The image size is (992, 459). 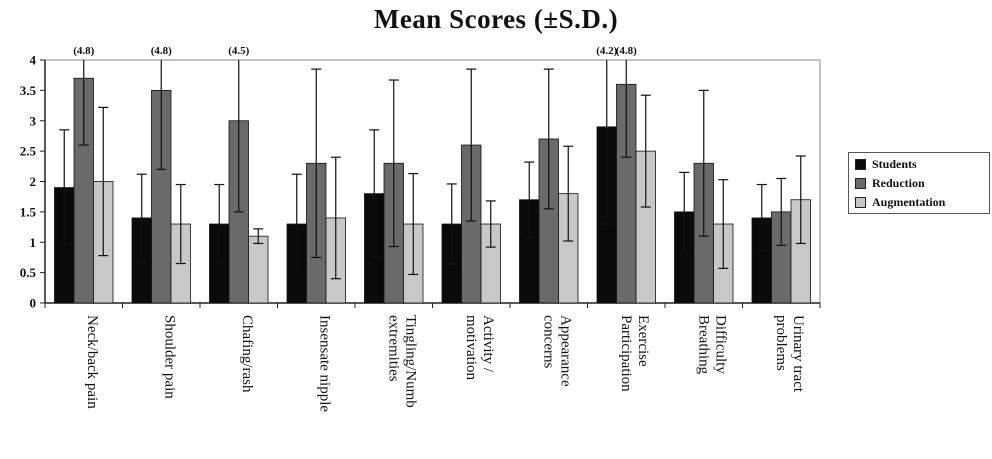 I want to click on legend-swatch-reduction, so click(x=860, y=183).